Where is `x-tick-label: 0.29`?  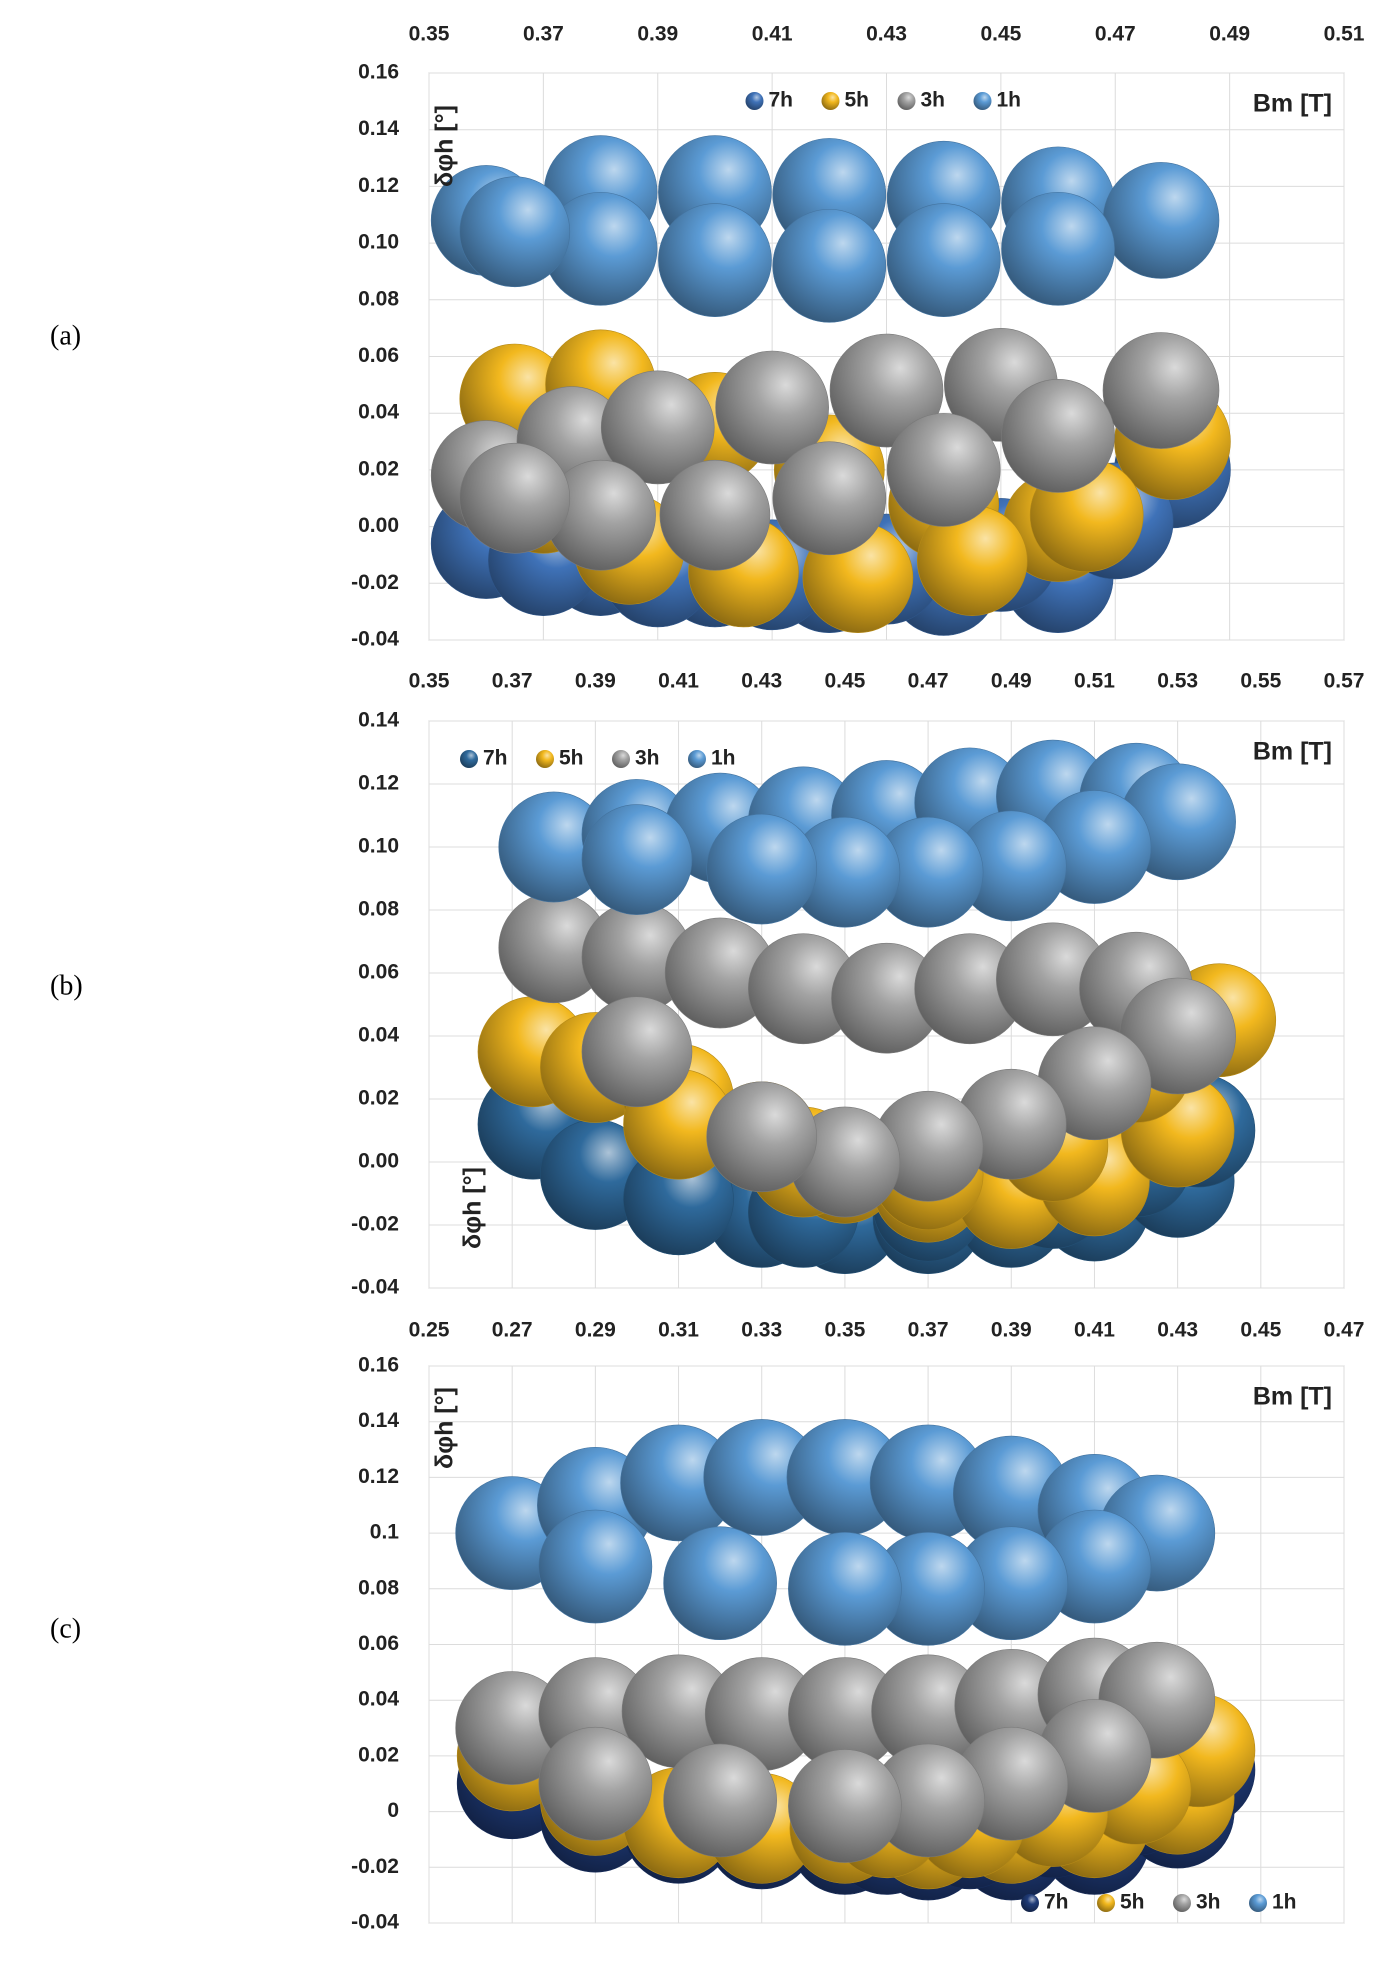 x-tick-label: 0.29 is located at coordinates (595, 1330).